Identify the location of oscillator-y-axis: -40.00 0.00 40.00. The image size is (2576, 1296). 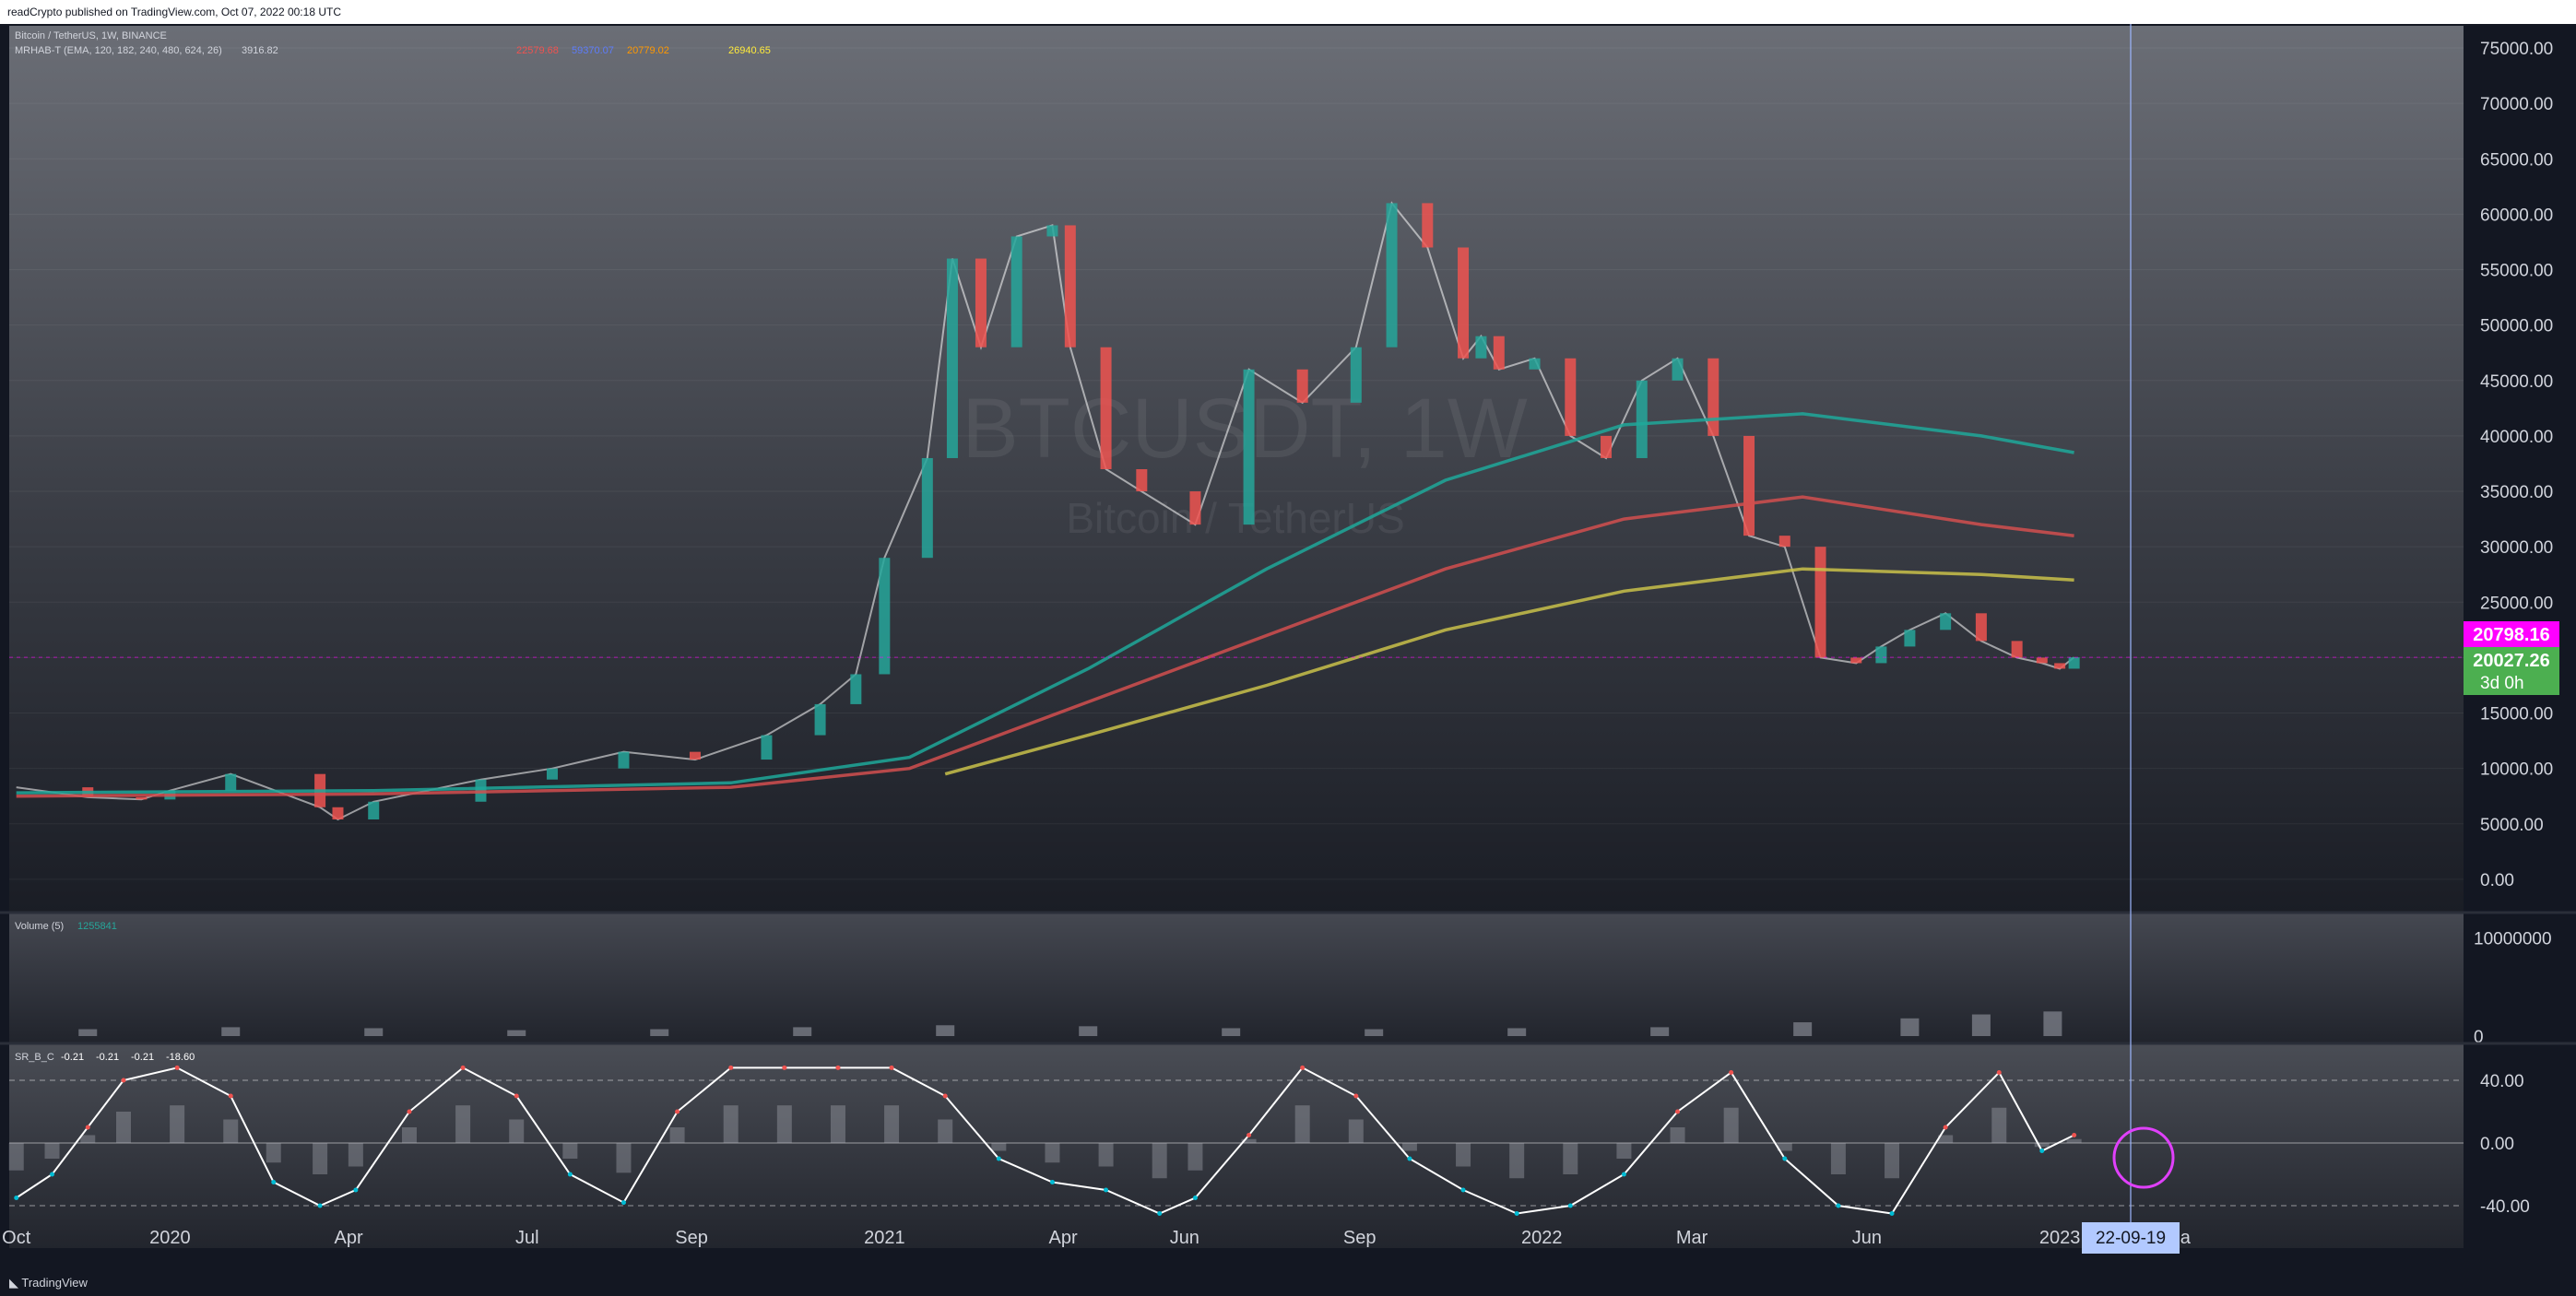
(2505, 1144).